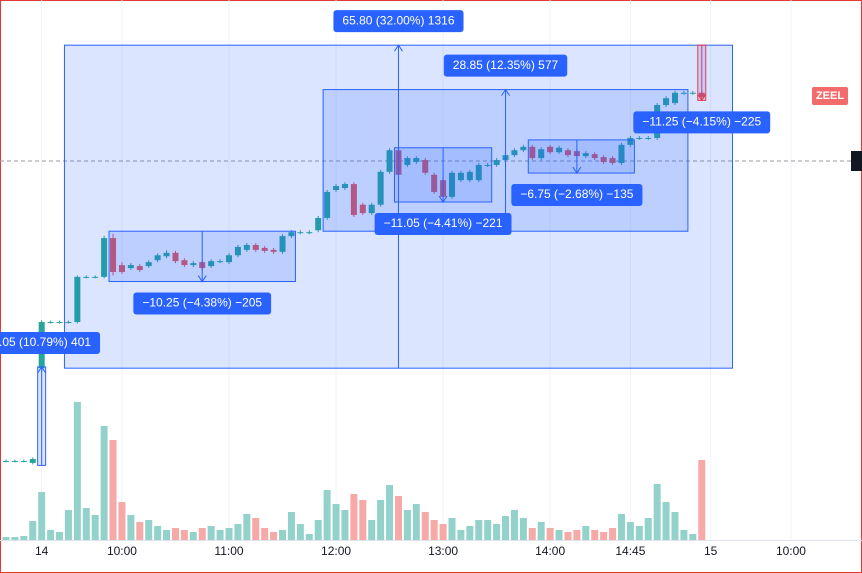 Image resolution: width=862 pixels, height=573 pixels. What do you see at coordinates (581, 156) in the screenshot?
I see `measure-box` at bounding box center [581, 156].